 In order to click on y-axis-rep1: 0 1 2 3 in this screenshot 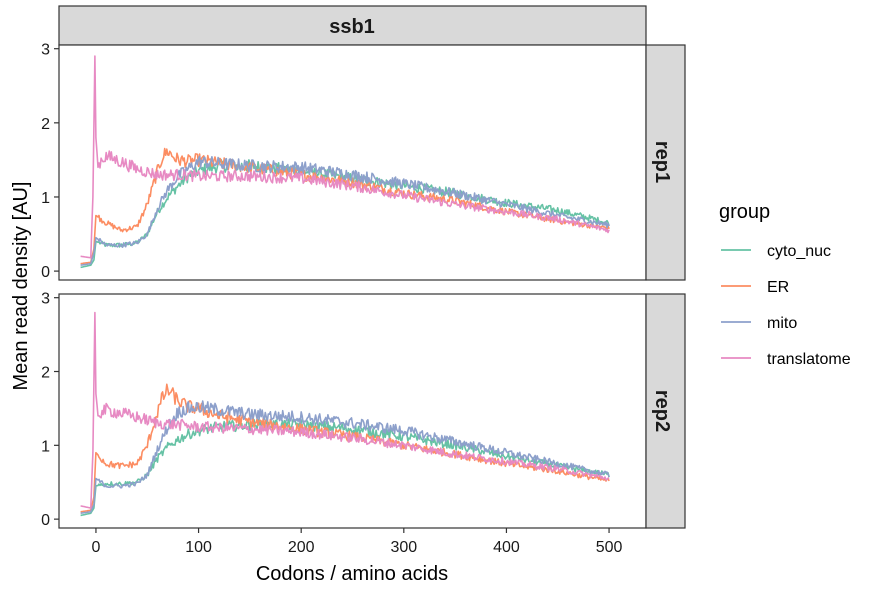, I will do `click(50, 161)`.